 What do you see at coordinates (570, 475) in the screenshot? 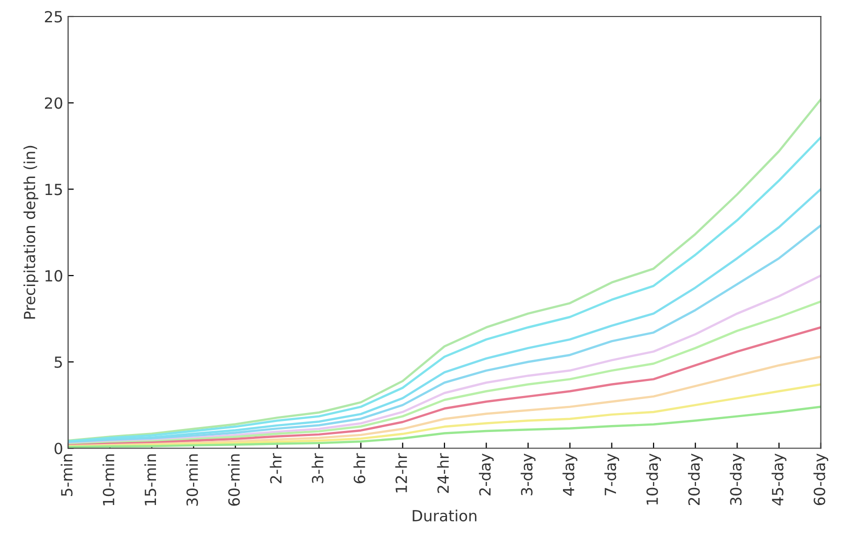
I see `x-tick-label: 4-day` at bounding box center [570, 475].